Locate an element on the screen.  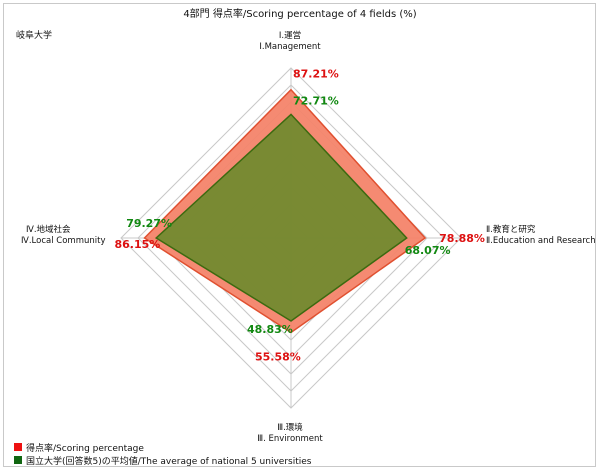
legend-label-scoring: 得点率/Scoring percentage is located at coordinates (85, 448).